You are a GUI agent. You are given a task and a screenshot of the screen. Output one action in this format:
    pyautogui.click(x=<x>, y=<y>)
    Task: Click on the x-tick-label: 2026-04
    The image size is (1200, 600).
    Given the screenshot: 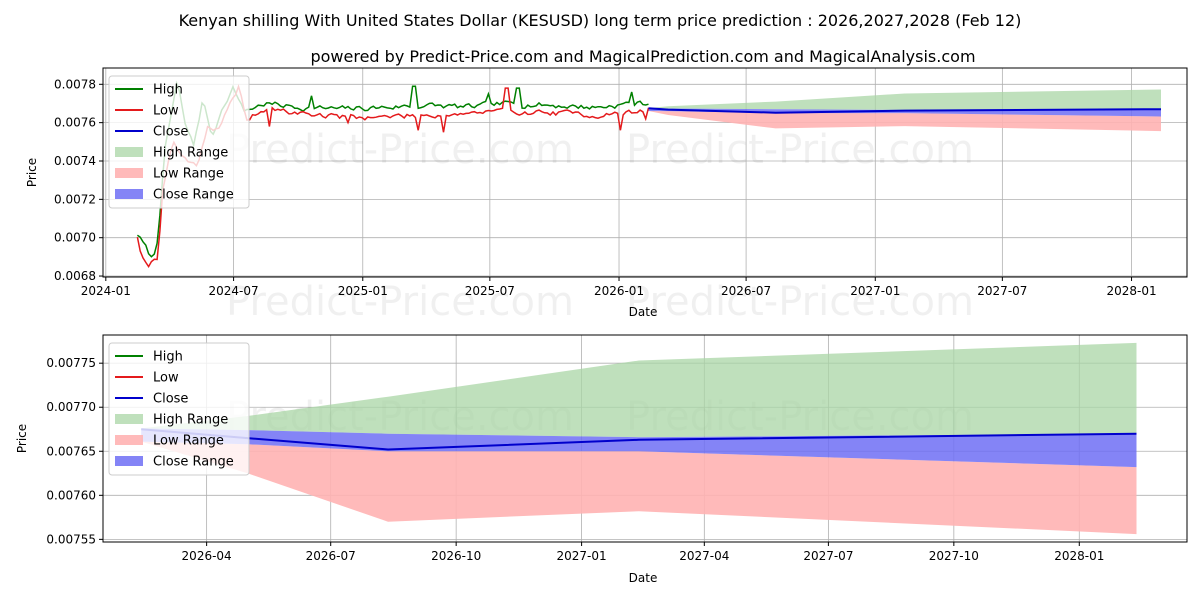 What is the action you would take?
    pyautogui.click(x=207, y=556)
    